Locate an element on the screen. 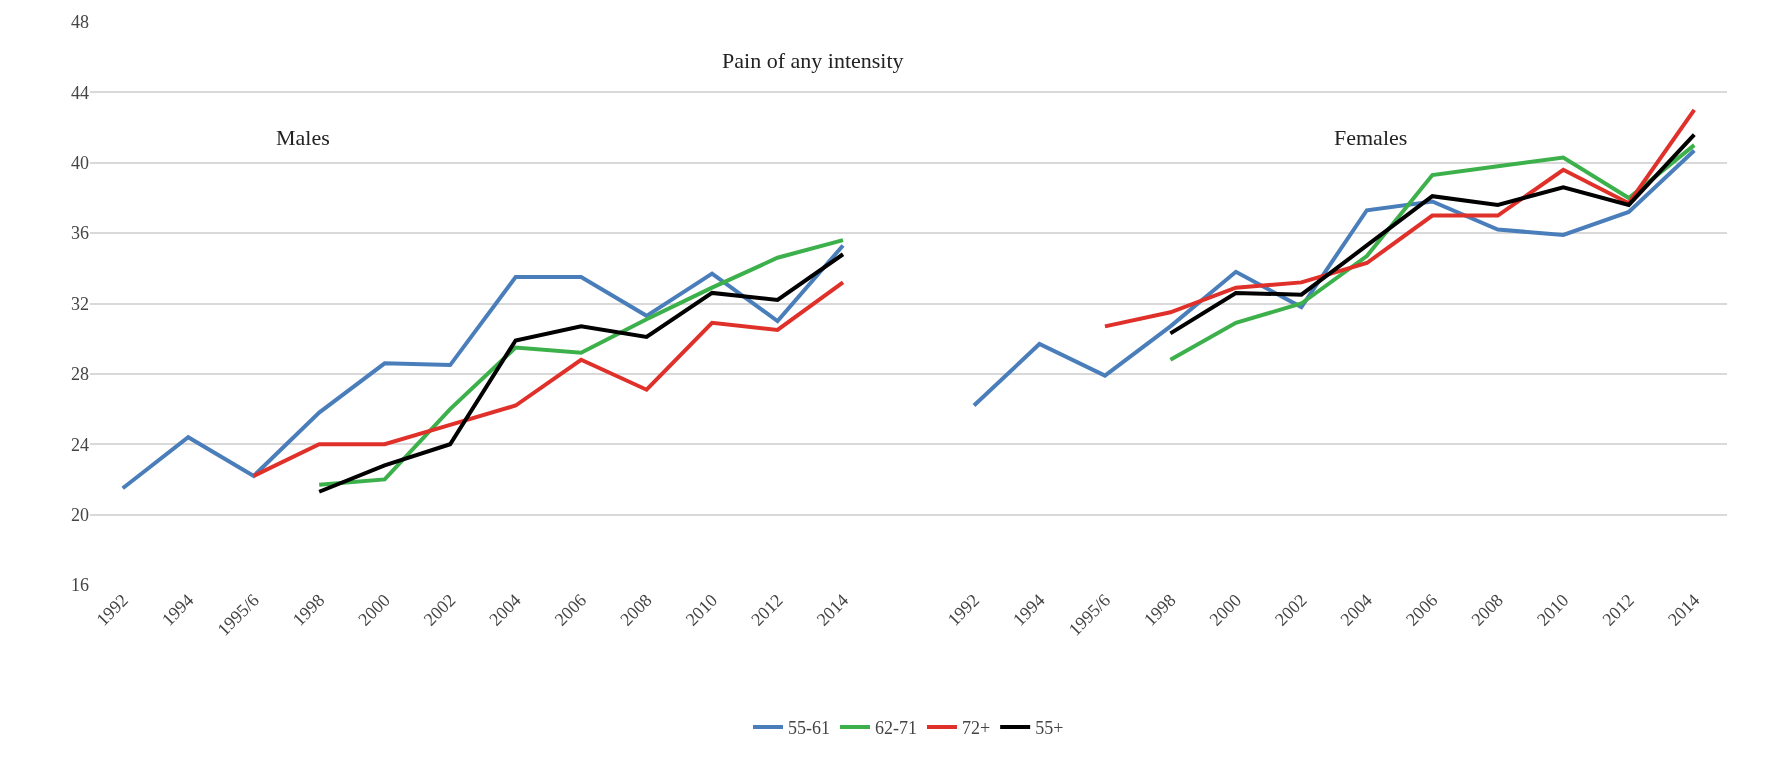 The height and width of the screenshot is (758, 1767). annotation: Males is located at coordinates (303, 137).